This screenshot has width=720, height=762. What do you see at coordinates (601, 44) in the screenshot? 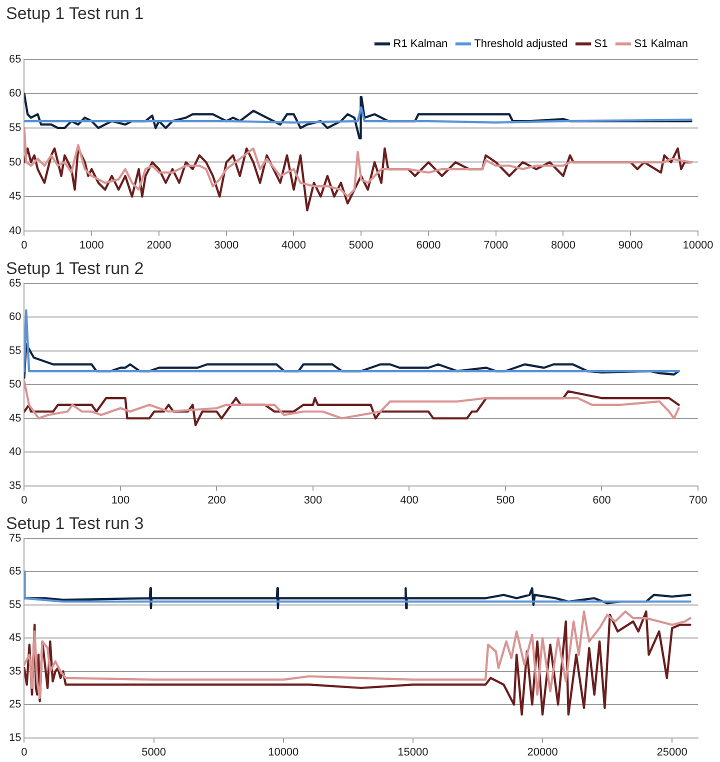
I see `legend-label: S1` at bounding box center [601, 44].